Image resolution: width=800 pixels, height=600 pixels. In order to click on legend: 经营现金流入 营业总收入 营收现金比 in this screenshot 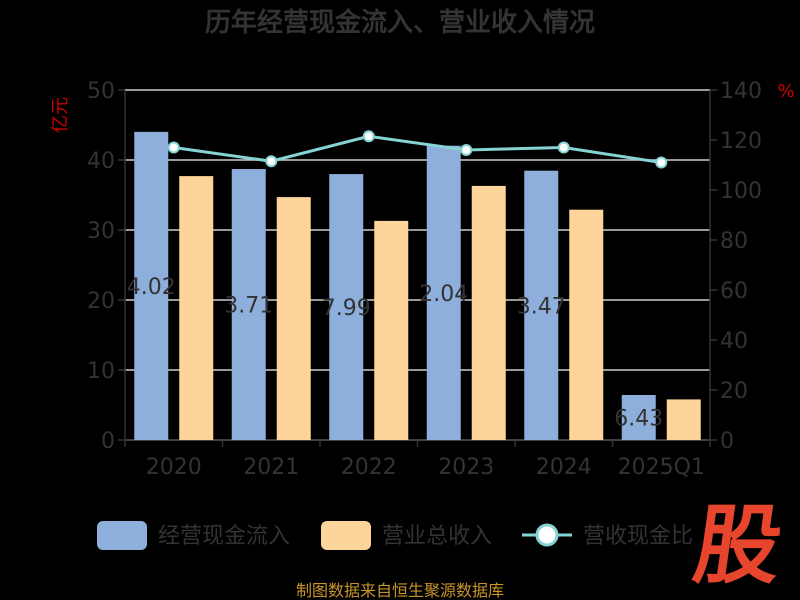, I will do `click(395, 535)`.